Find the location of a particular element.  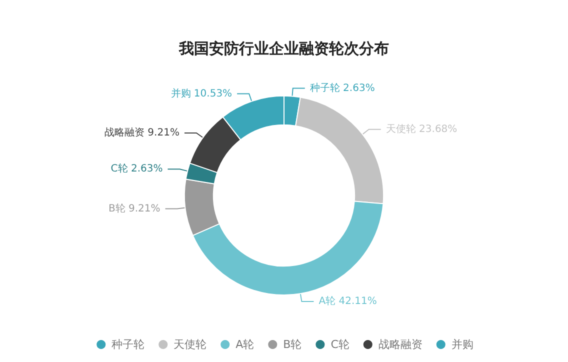

legend-label: 天使轮 is located at coordinates (190, 344).